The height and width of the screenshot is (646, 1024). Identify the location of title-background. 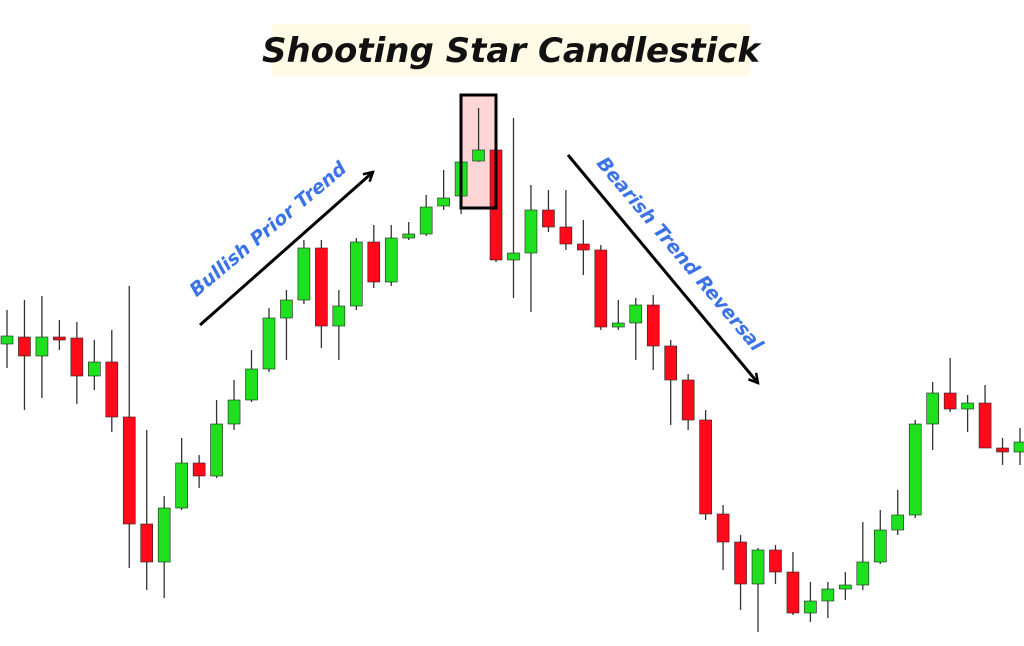
(511, 50).